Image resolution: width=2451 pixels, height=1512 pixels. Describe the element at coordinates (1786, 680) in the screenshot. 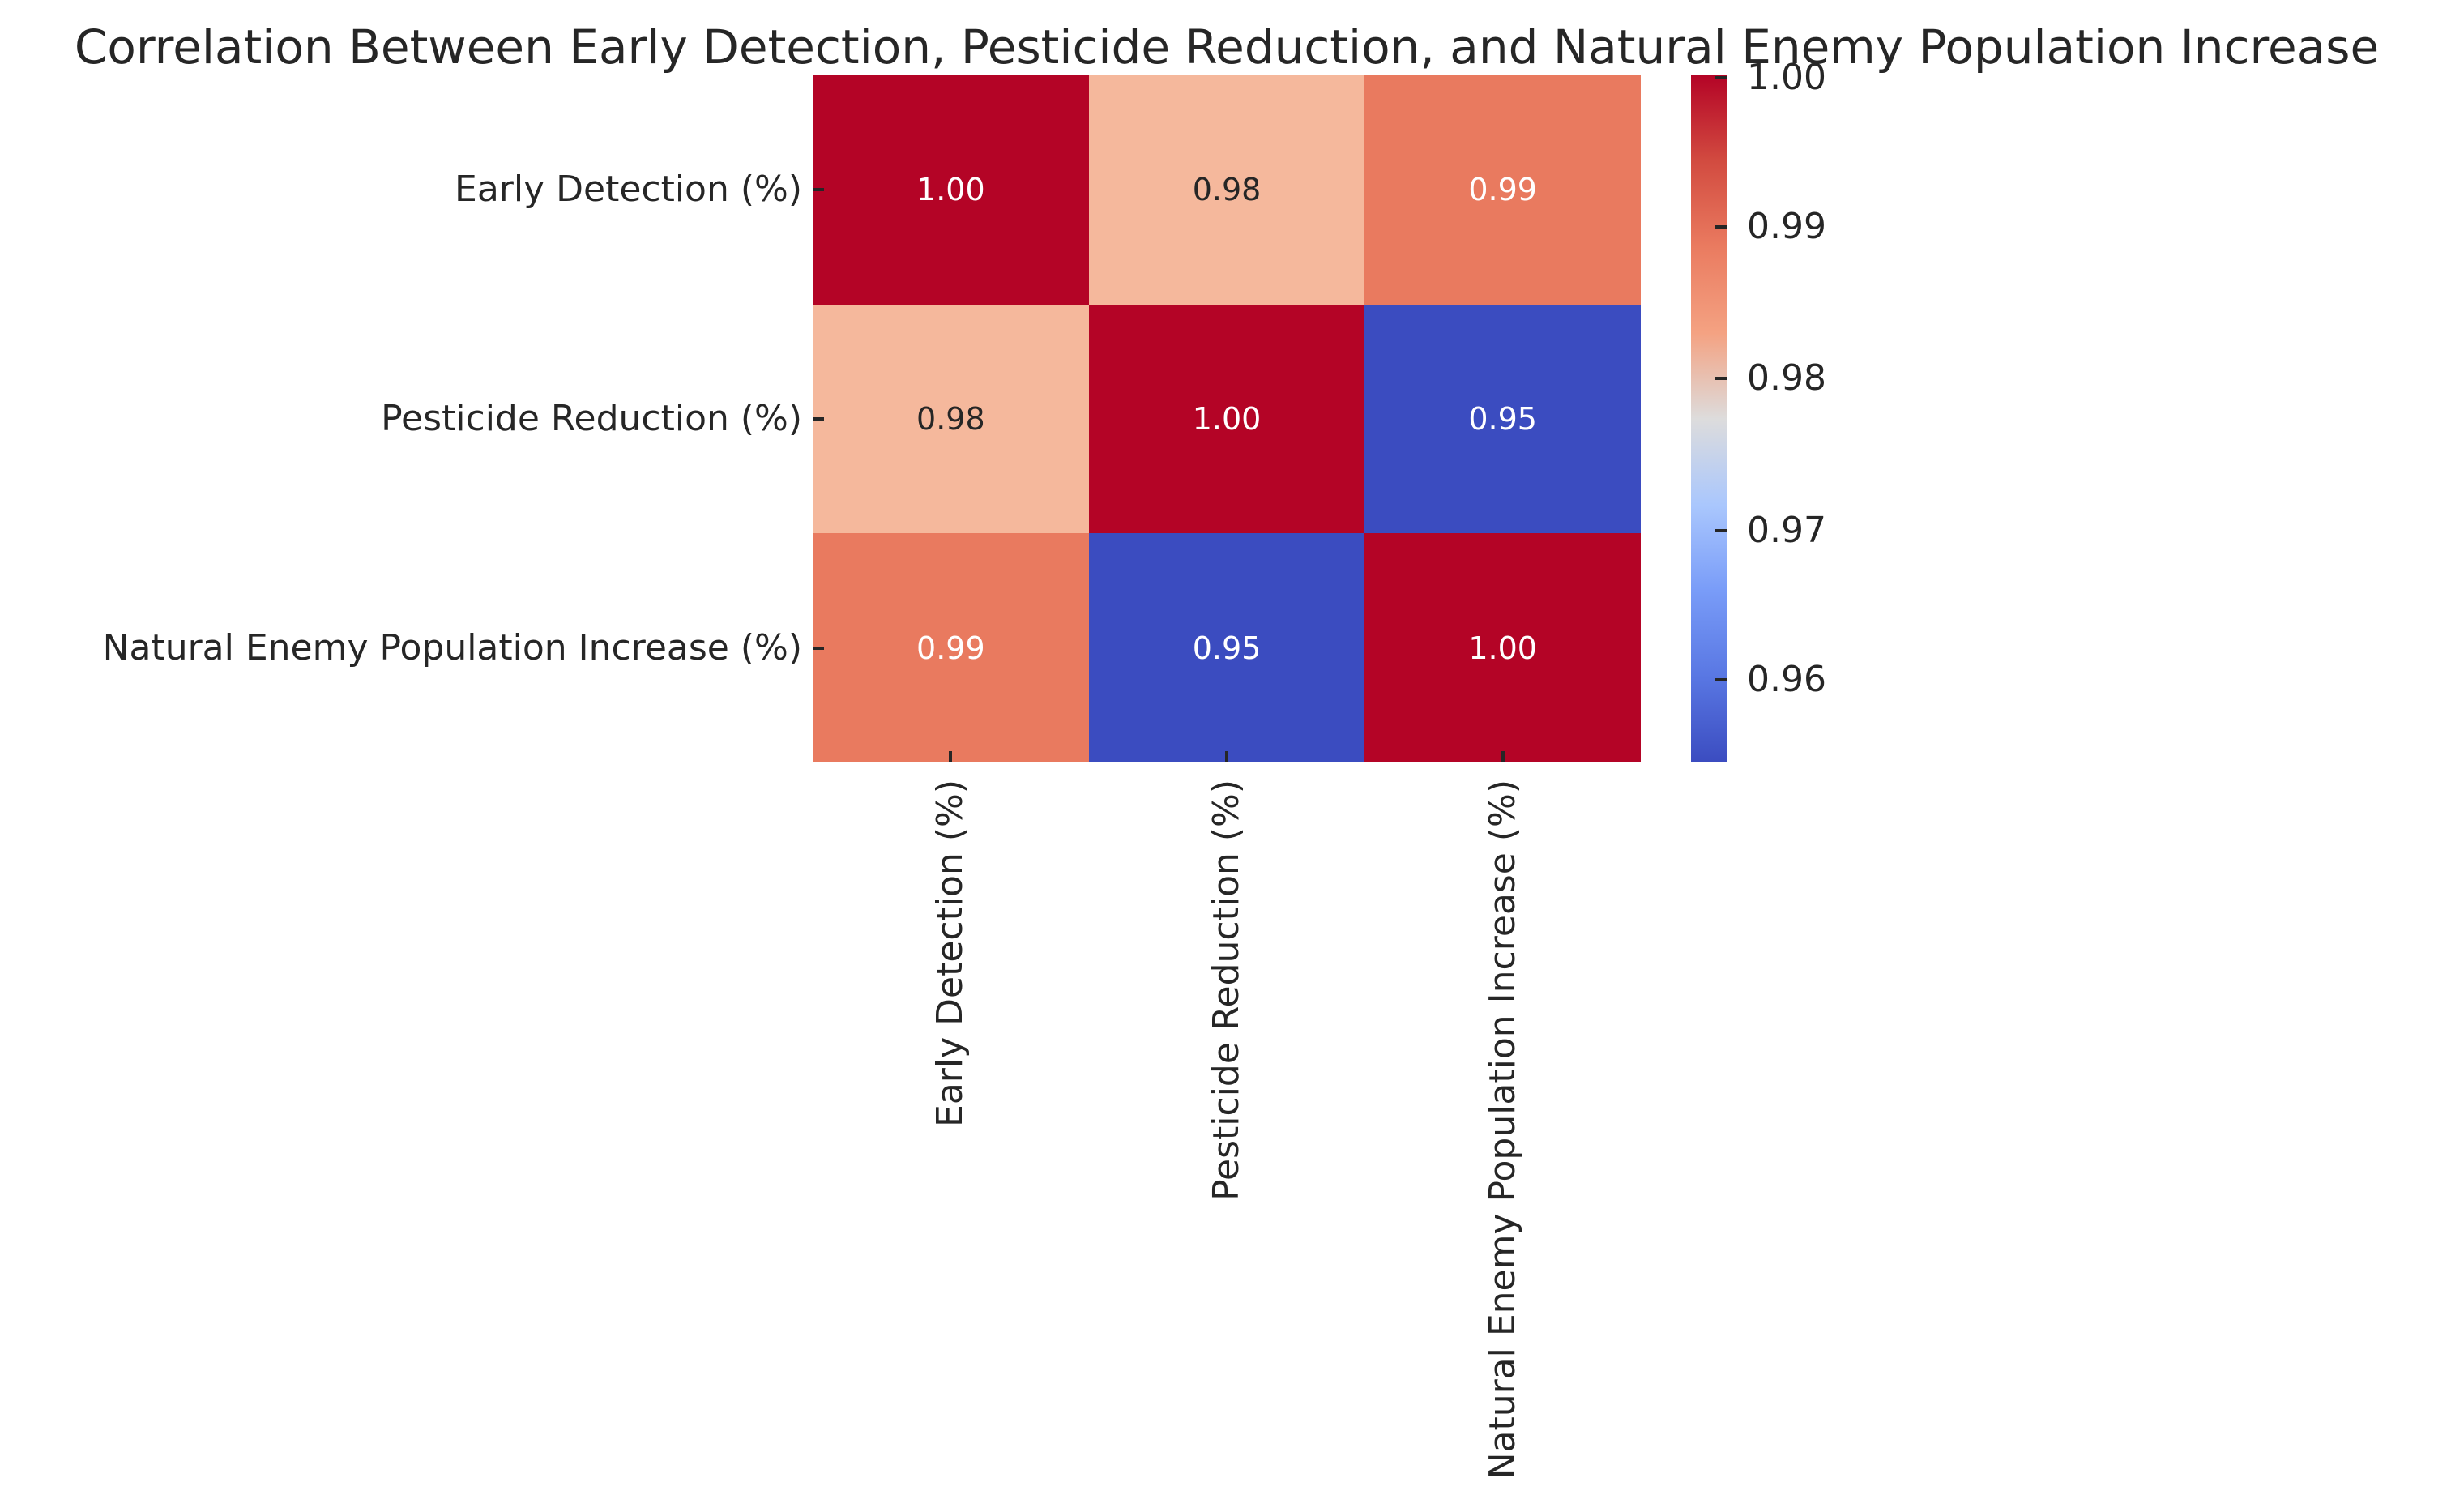

I see `colorbar-tick-label: 0.96` at that location.